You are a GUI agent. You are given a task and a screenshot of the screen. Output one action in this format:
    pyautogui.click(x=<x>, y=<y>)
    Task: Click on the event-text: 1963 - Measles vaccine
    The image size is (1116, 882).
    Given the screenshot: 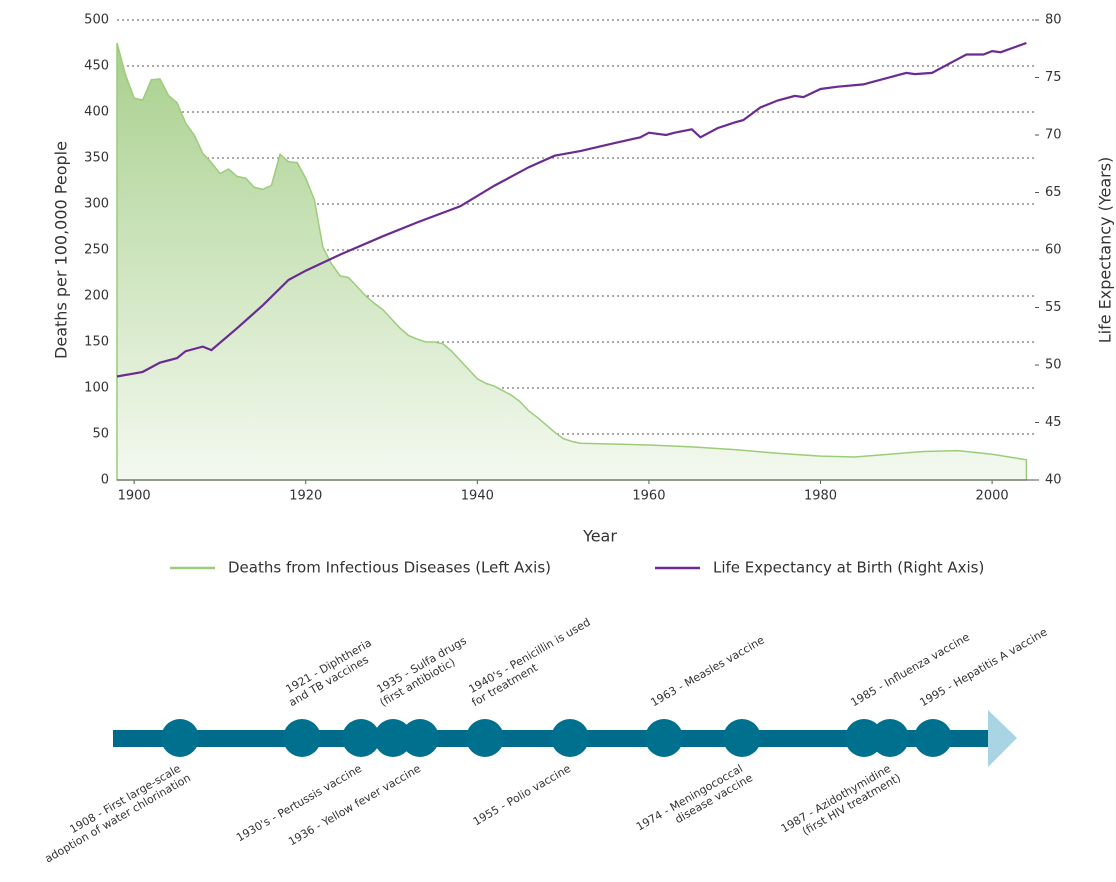 What is the action you would take?
    pyautogui.click(x=708, y=671)
    